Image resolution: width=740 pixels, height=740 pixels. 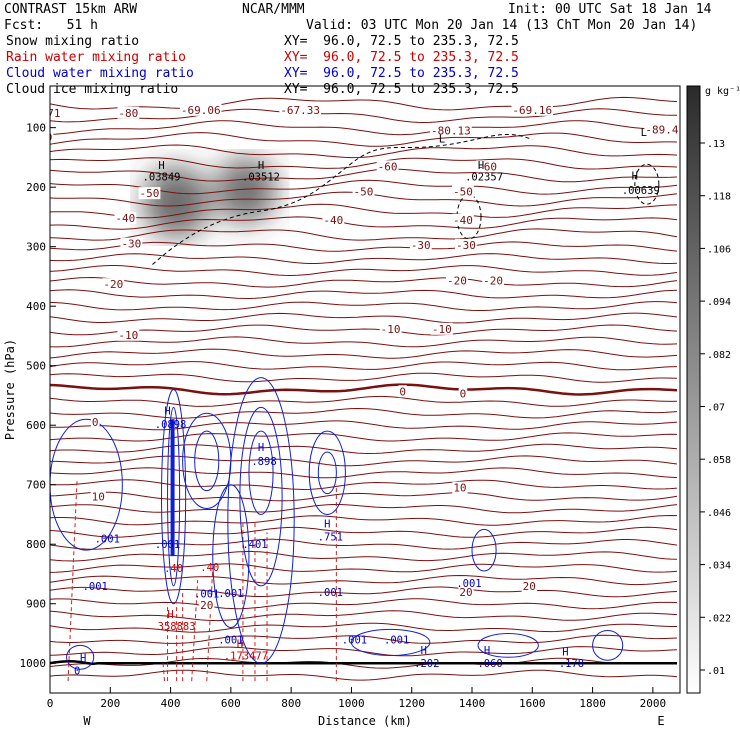 What do you see at coordinates (209, 568) in the screenshot?
I see `extremum-label: .40` at bounding box center [209, 568].